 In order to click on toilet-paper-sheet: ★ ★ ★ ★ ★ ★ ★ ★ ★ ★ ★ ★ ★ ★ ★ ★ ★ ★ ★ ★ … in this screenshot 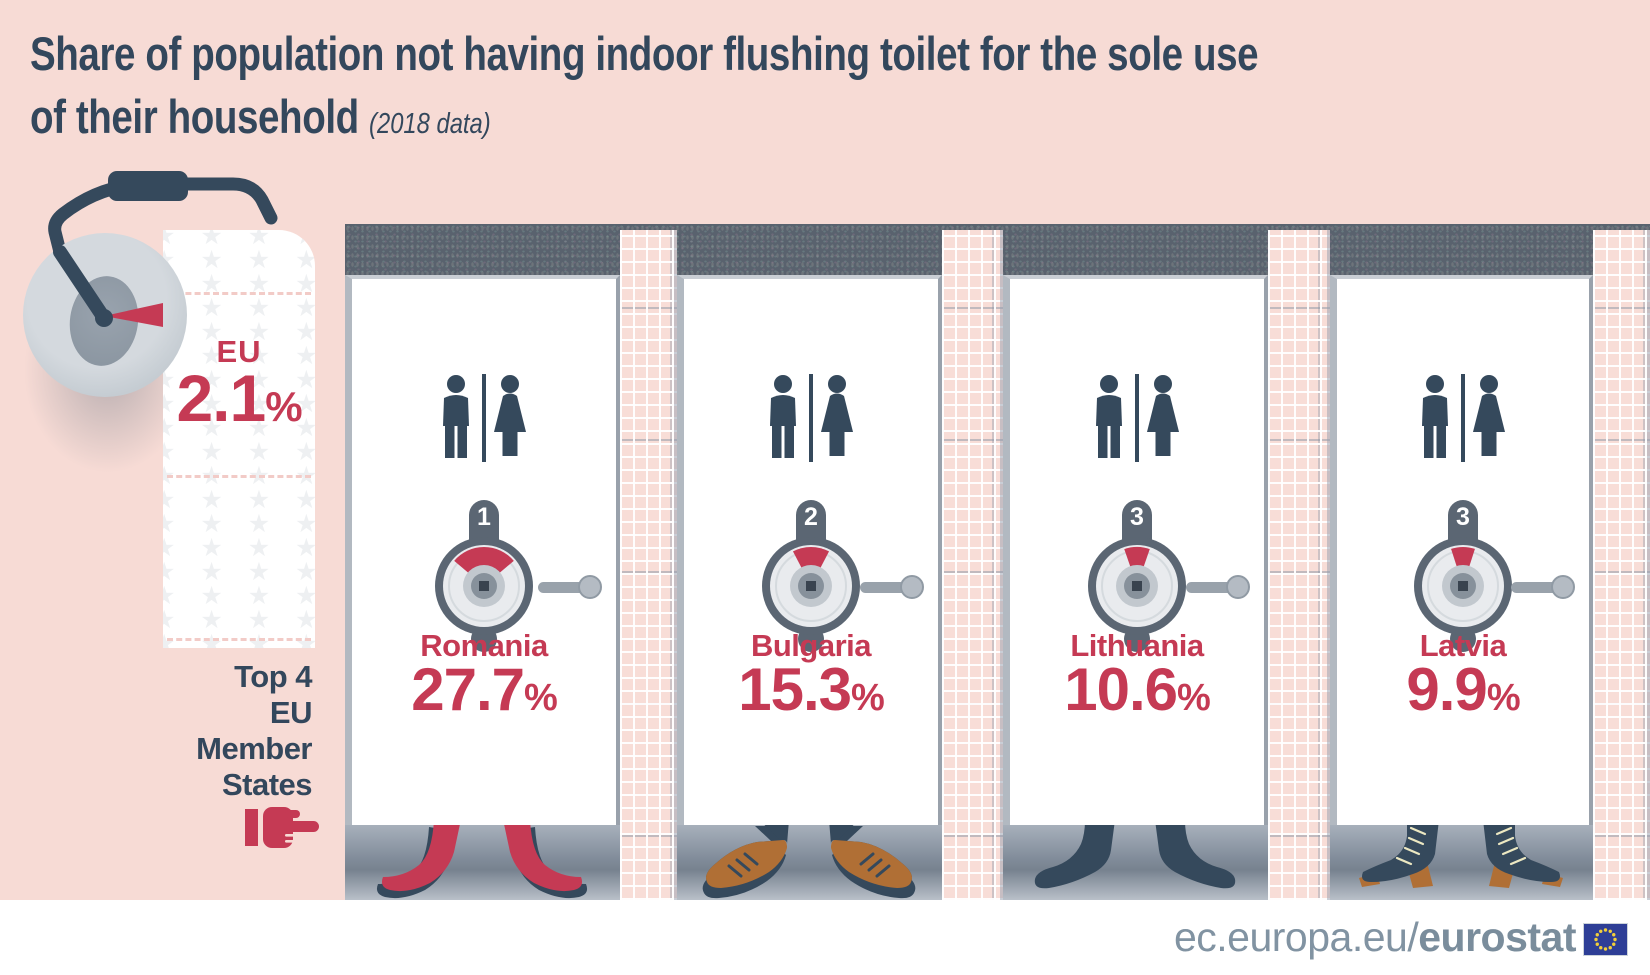, I will do `click(239, 439)`.